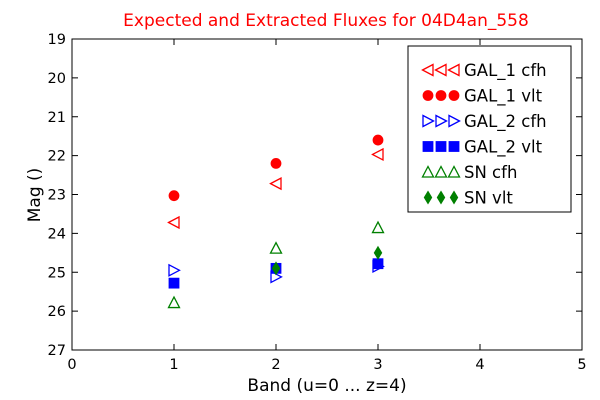 The image size is (600, 400). I want to click on x-tick-label: 2, so click(275, 365).